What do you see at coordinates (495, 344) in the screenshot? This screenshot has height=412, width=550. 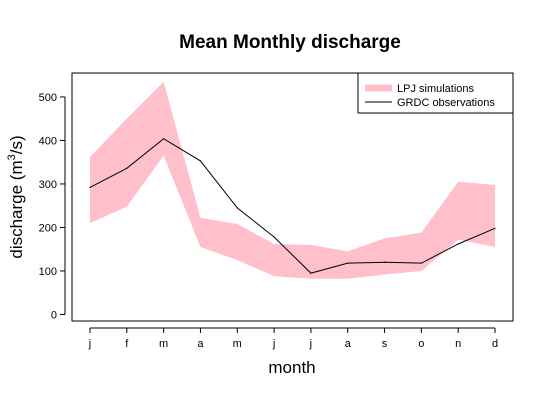 I see `x-tick-label: d` at bounding box center [495, 344].